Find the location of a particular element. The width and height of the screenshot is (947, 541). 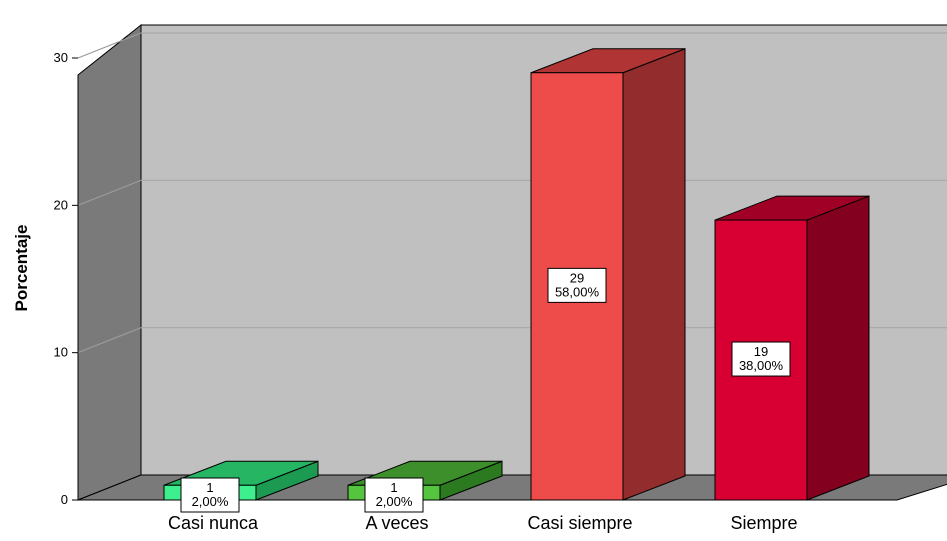

y-tick-label: 20 is located at coordinates (61, 204).